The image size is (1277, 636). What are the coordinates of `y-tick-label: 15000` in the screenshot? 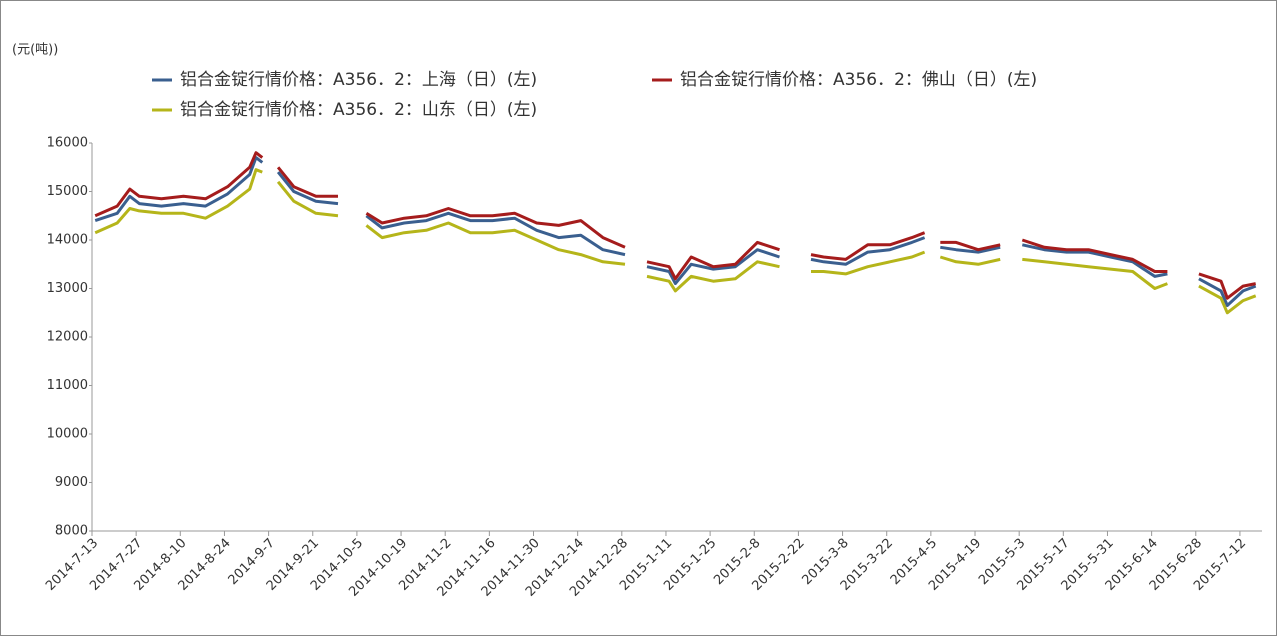 It's located at (67, 191).